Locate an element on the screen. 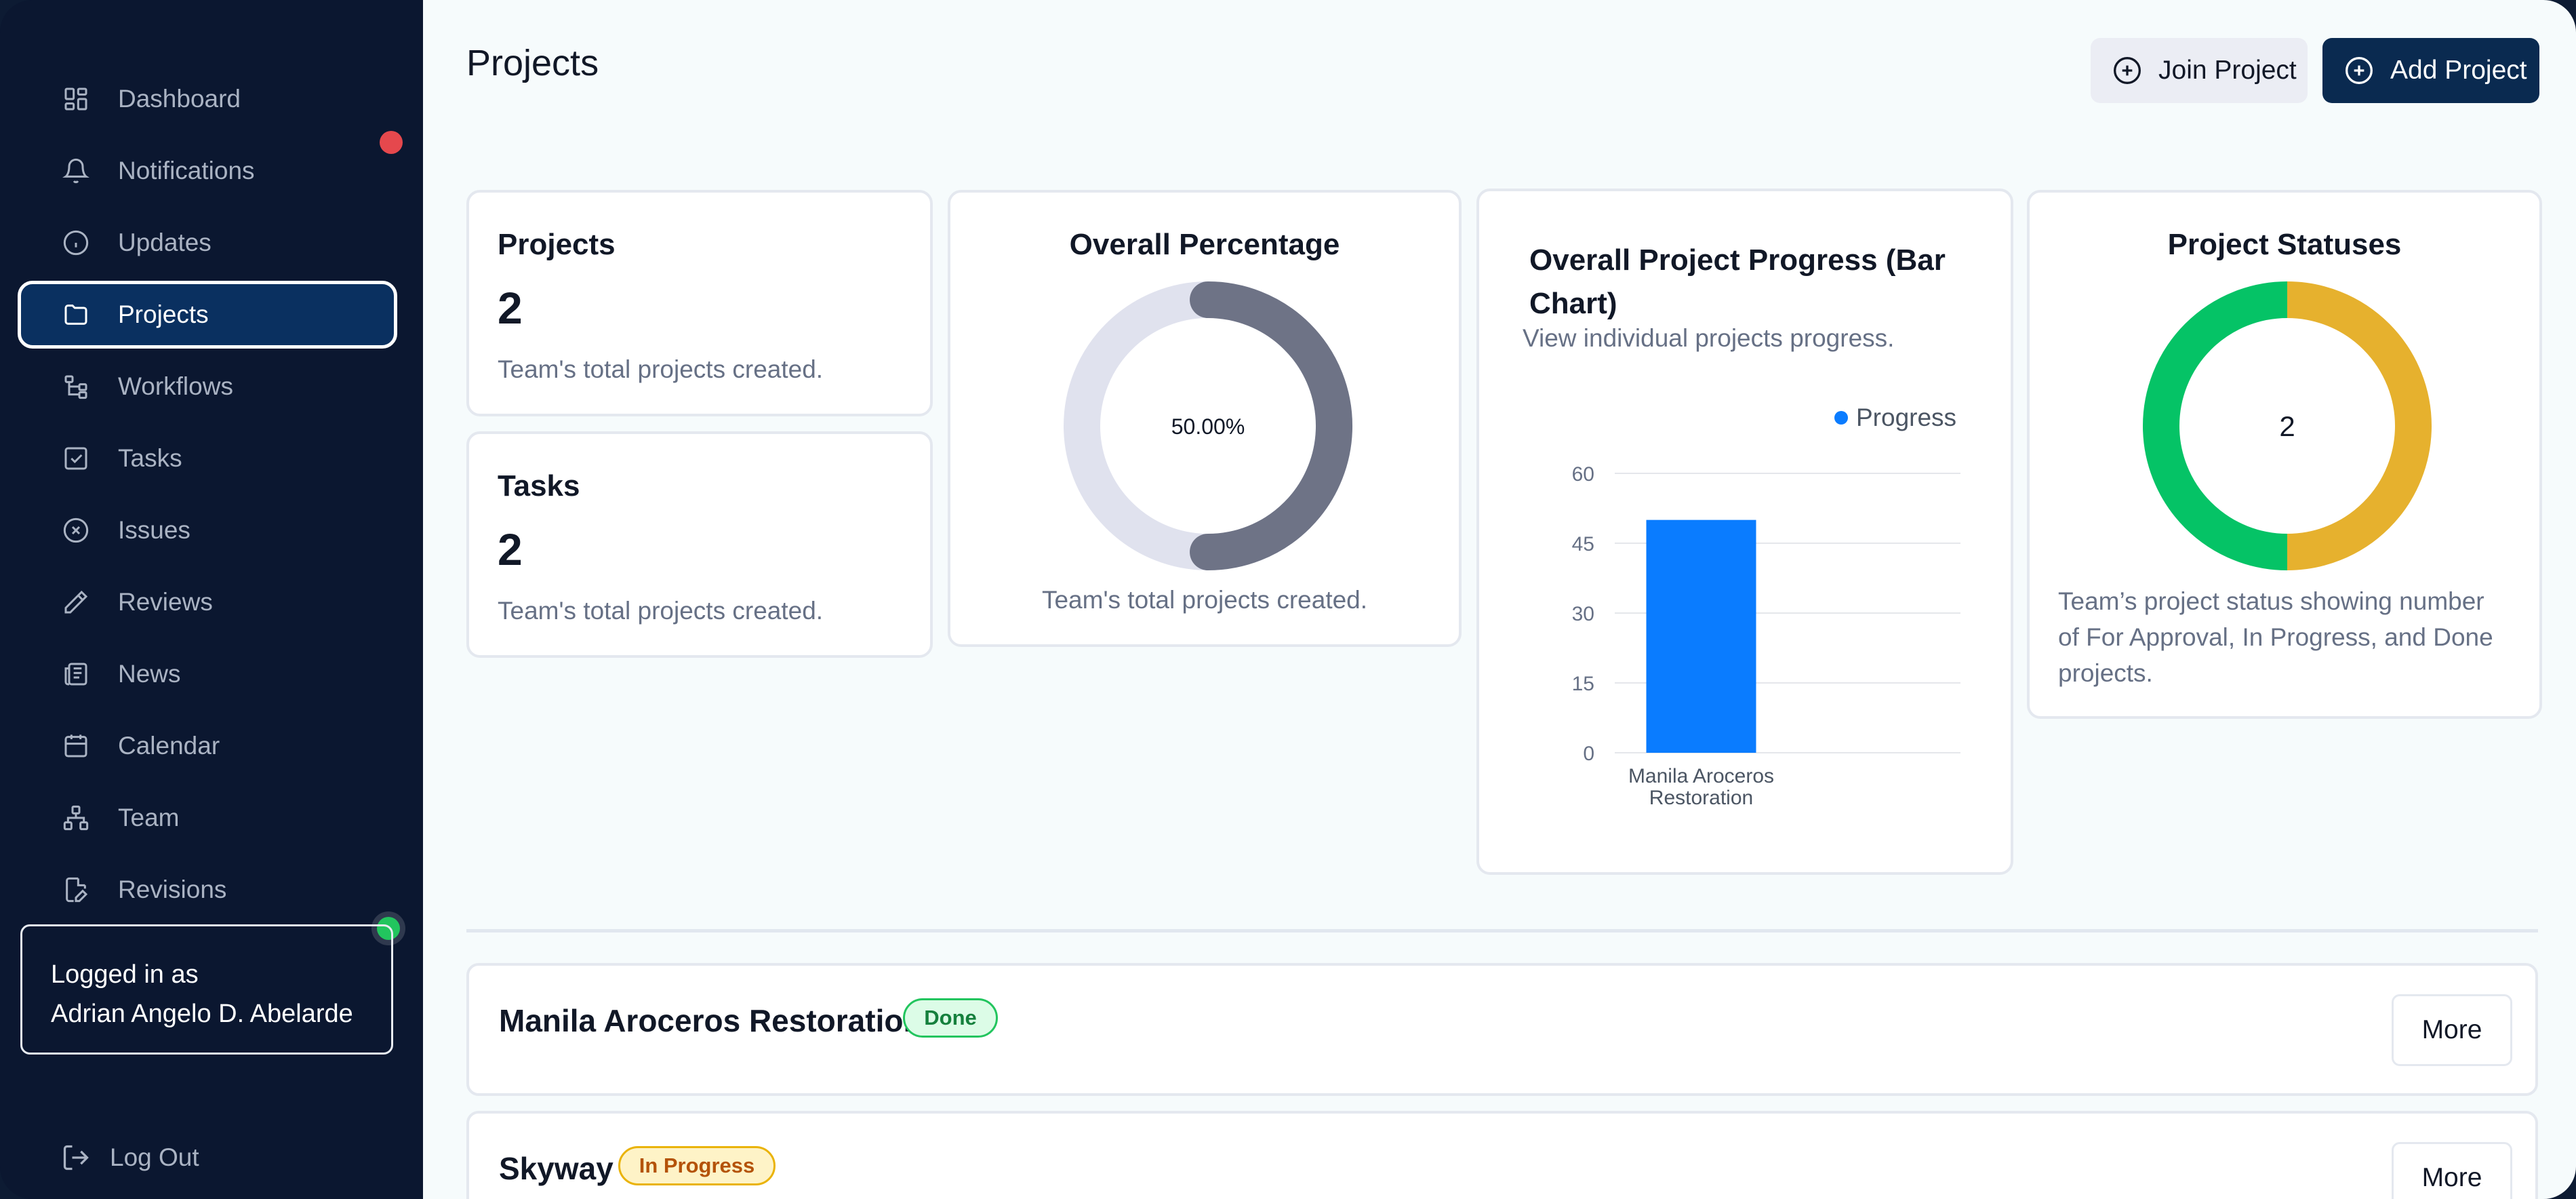  y-tick-label: 45 is located at coordinates (1583, 544).